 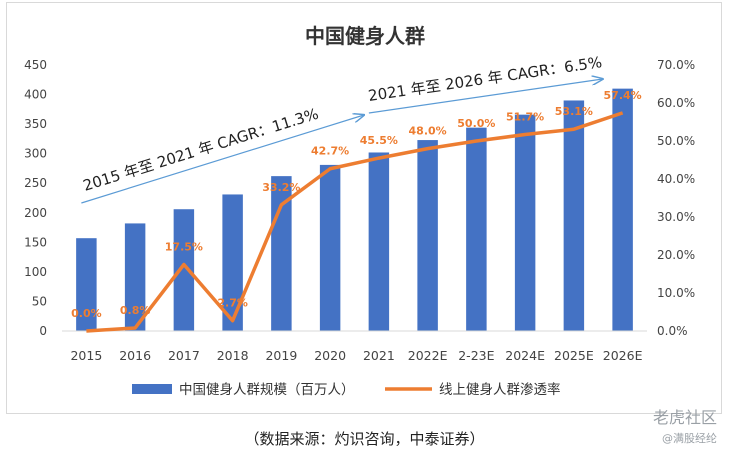 I want to click on y-right-tick-label: 10.0%, so click(x=676, y=293).